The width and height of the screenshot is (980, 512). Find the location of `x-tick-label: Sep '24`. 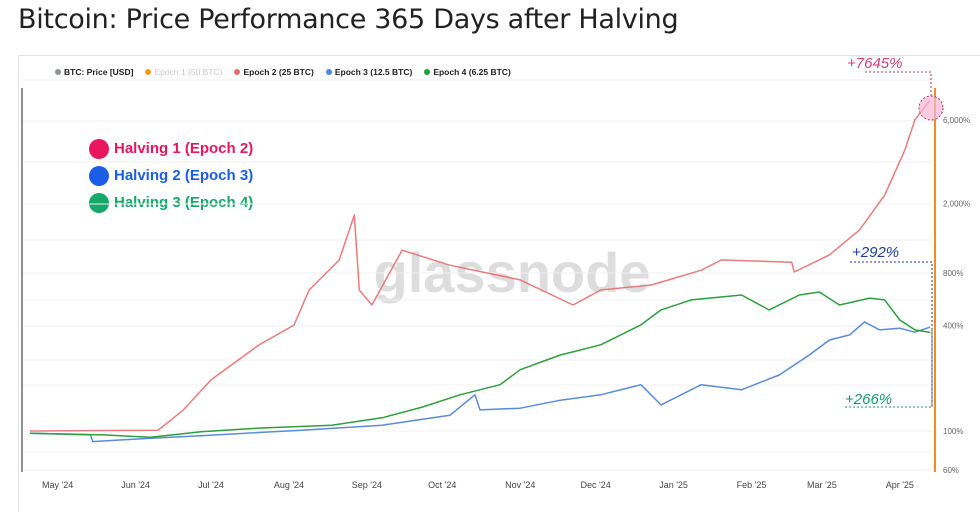

x-tick-label: Sep '24 is located at coordinates (367, 485).